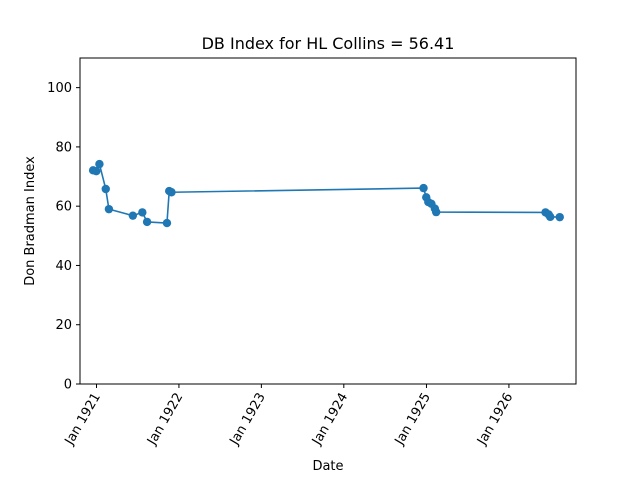 Image resolution: width=640 pixels, height=480 pixels. I want to click on y-tick-label: 80, so click(63, 147).